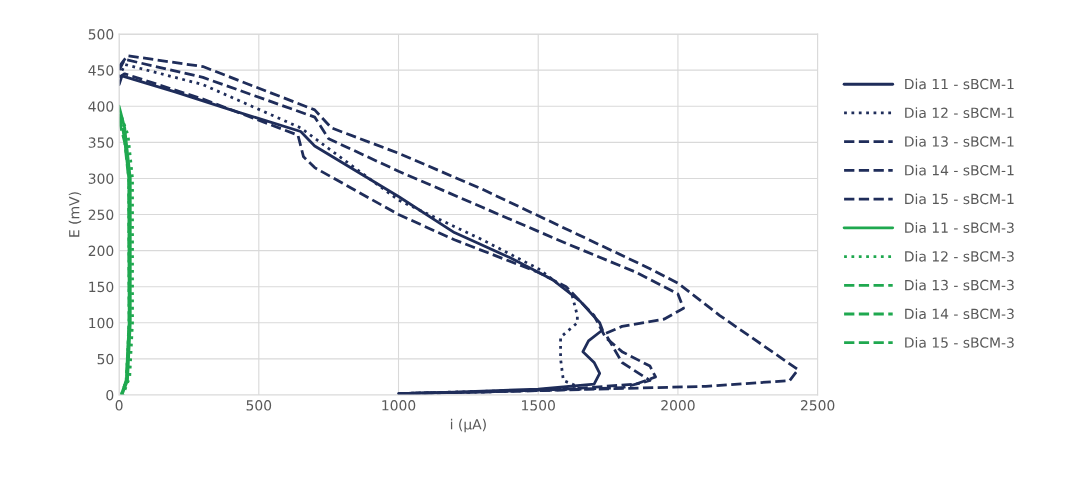 This screenshot has height=487, width=1073. I want to click on y-axis-title: E (mV), so click(75, 214).